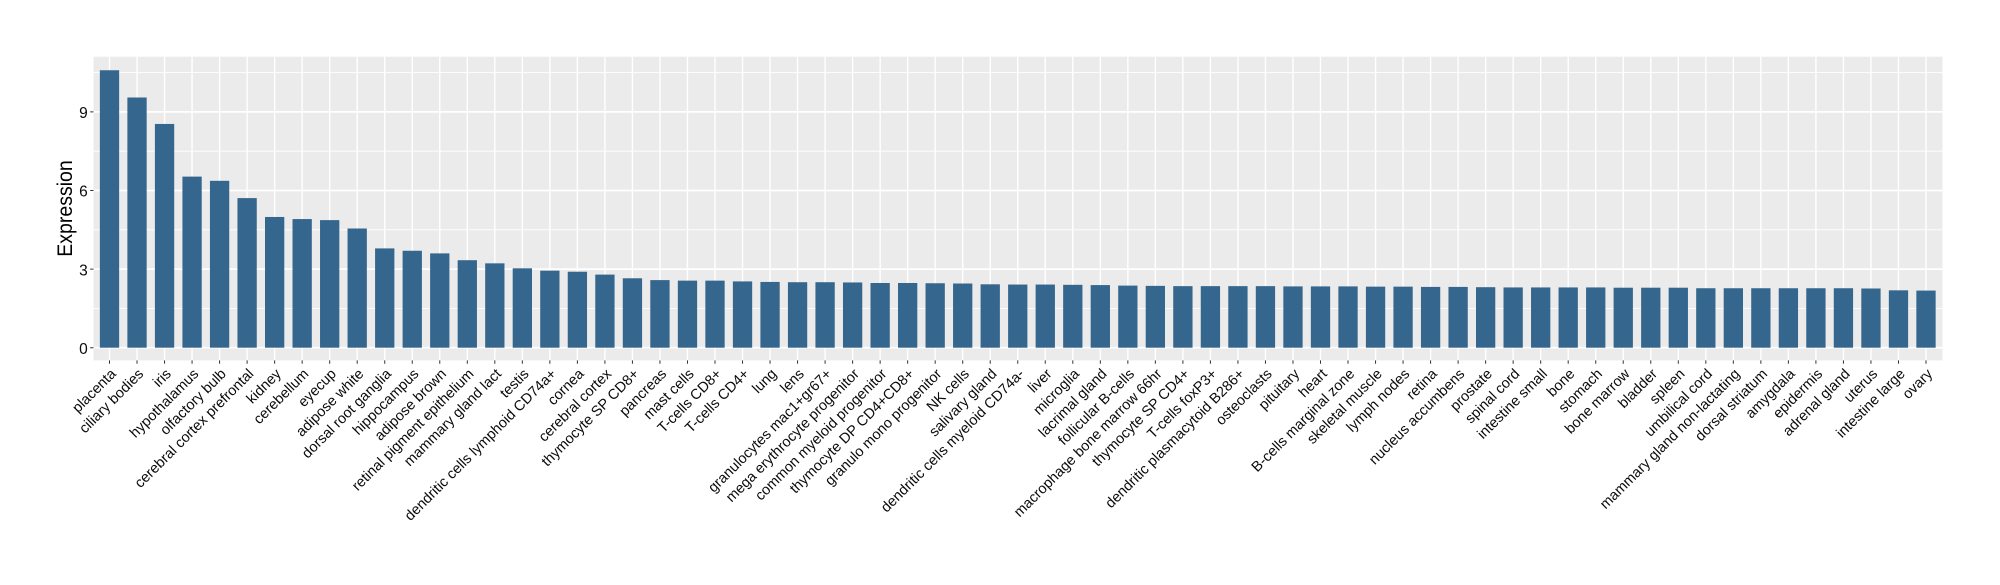 This screenshot has width=2000, height=585. Describe the element at coordinates (83, 349) in the screenshot. I see `svg-text: 0` at that location.